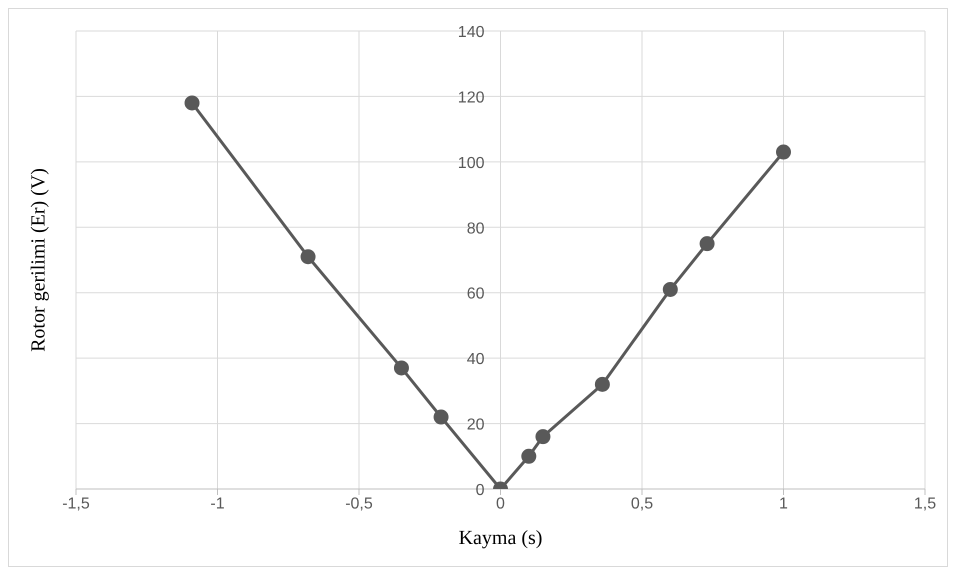  Describe the element at coordinates (471, 97) in the screenshot. I see `y-tick-label: 120` at that location.